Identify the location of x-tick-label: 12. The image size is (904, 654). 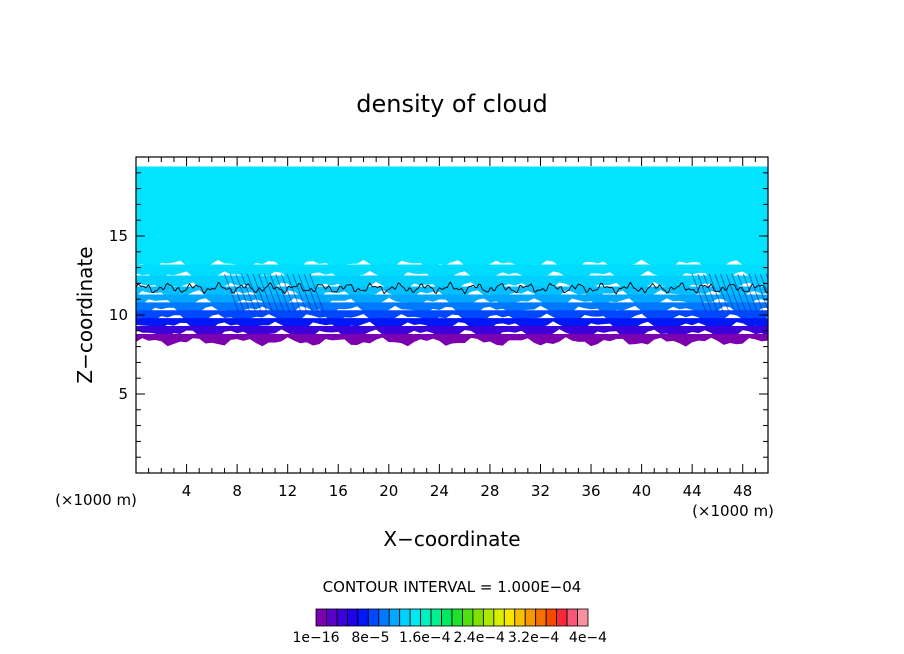
(287, 491).